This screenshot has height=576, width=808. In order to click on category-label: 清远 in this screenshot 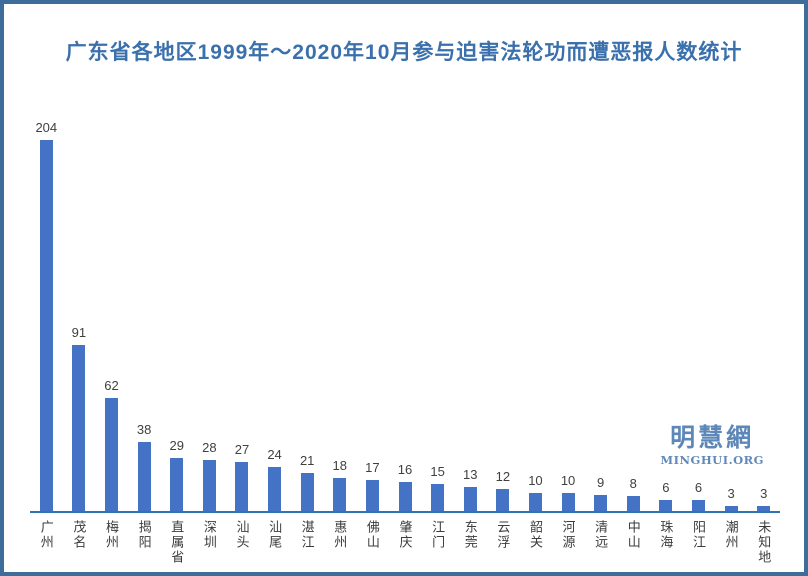, I will do `click(601, 535)`.